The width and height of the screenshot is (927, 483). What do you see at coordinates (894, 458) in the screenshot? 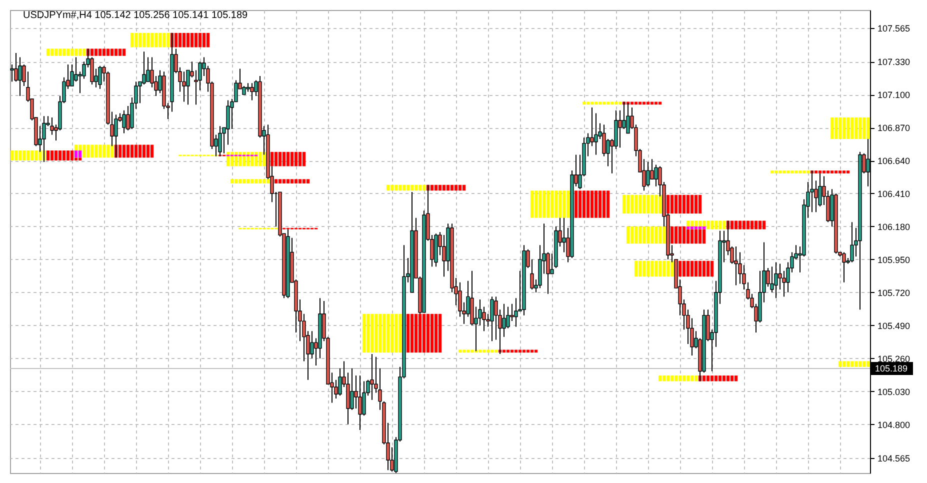
I see `y-tick-label: 104.565` at bounding box center [894, 458].